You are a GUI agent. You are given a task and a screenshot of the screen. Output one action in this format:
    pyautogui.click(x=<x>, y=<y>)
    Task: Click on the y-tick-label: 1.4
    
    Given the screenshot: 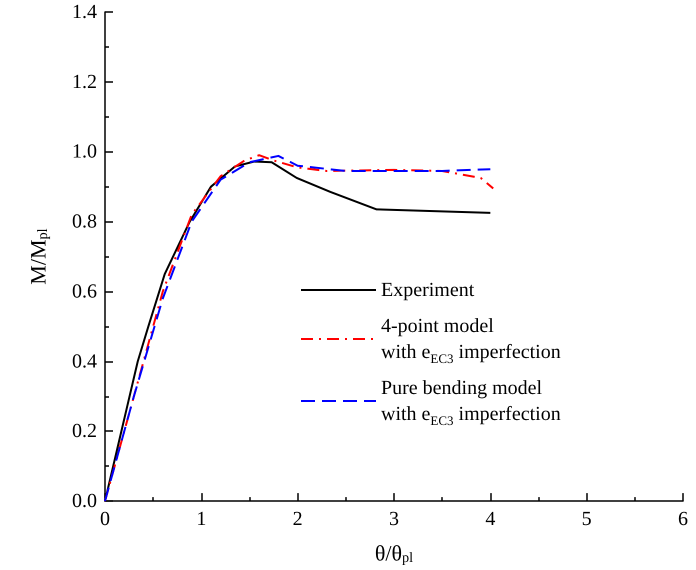 What is the action you would take?
    pyautogui.click(x=84, y=12)
    